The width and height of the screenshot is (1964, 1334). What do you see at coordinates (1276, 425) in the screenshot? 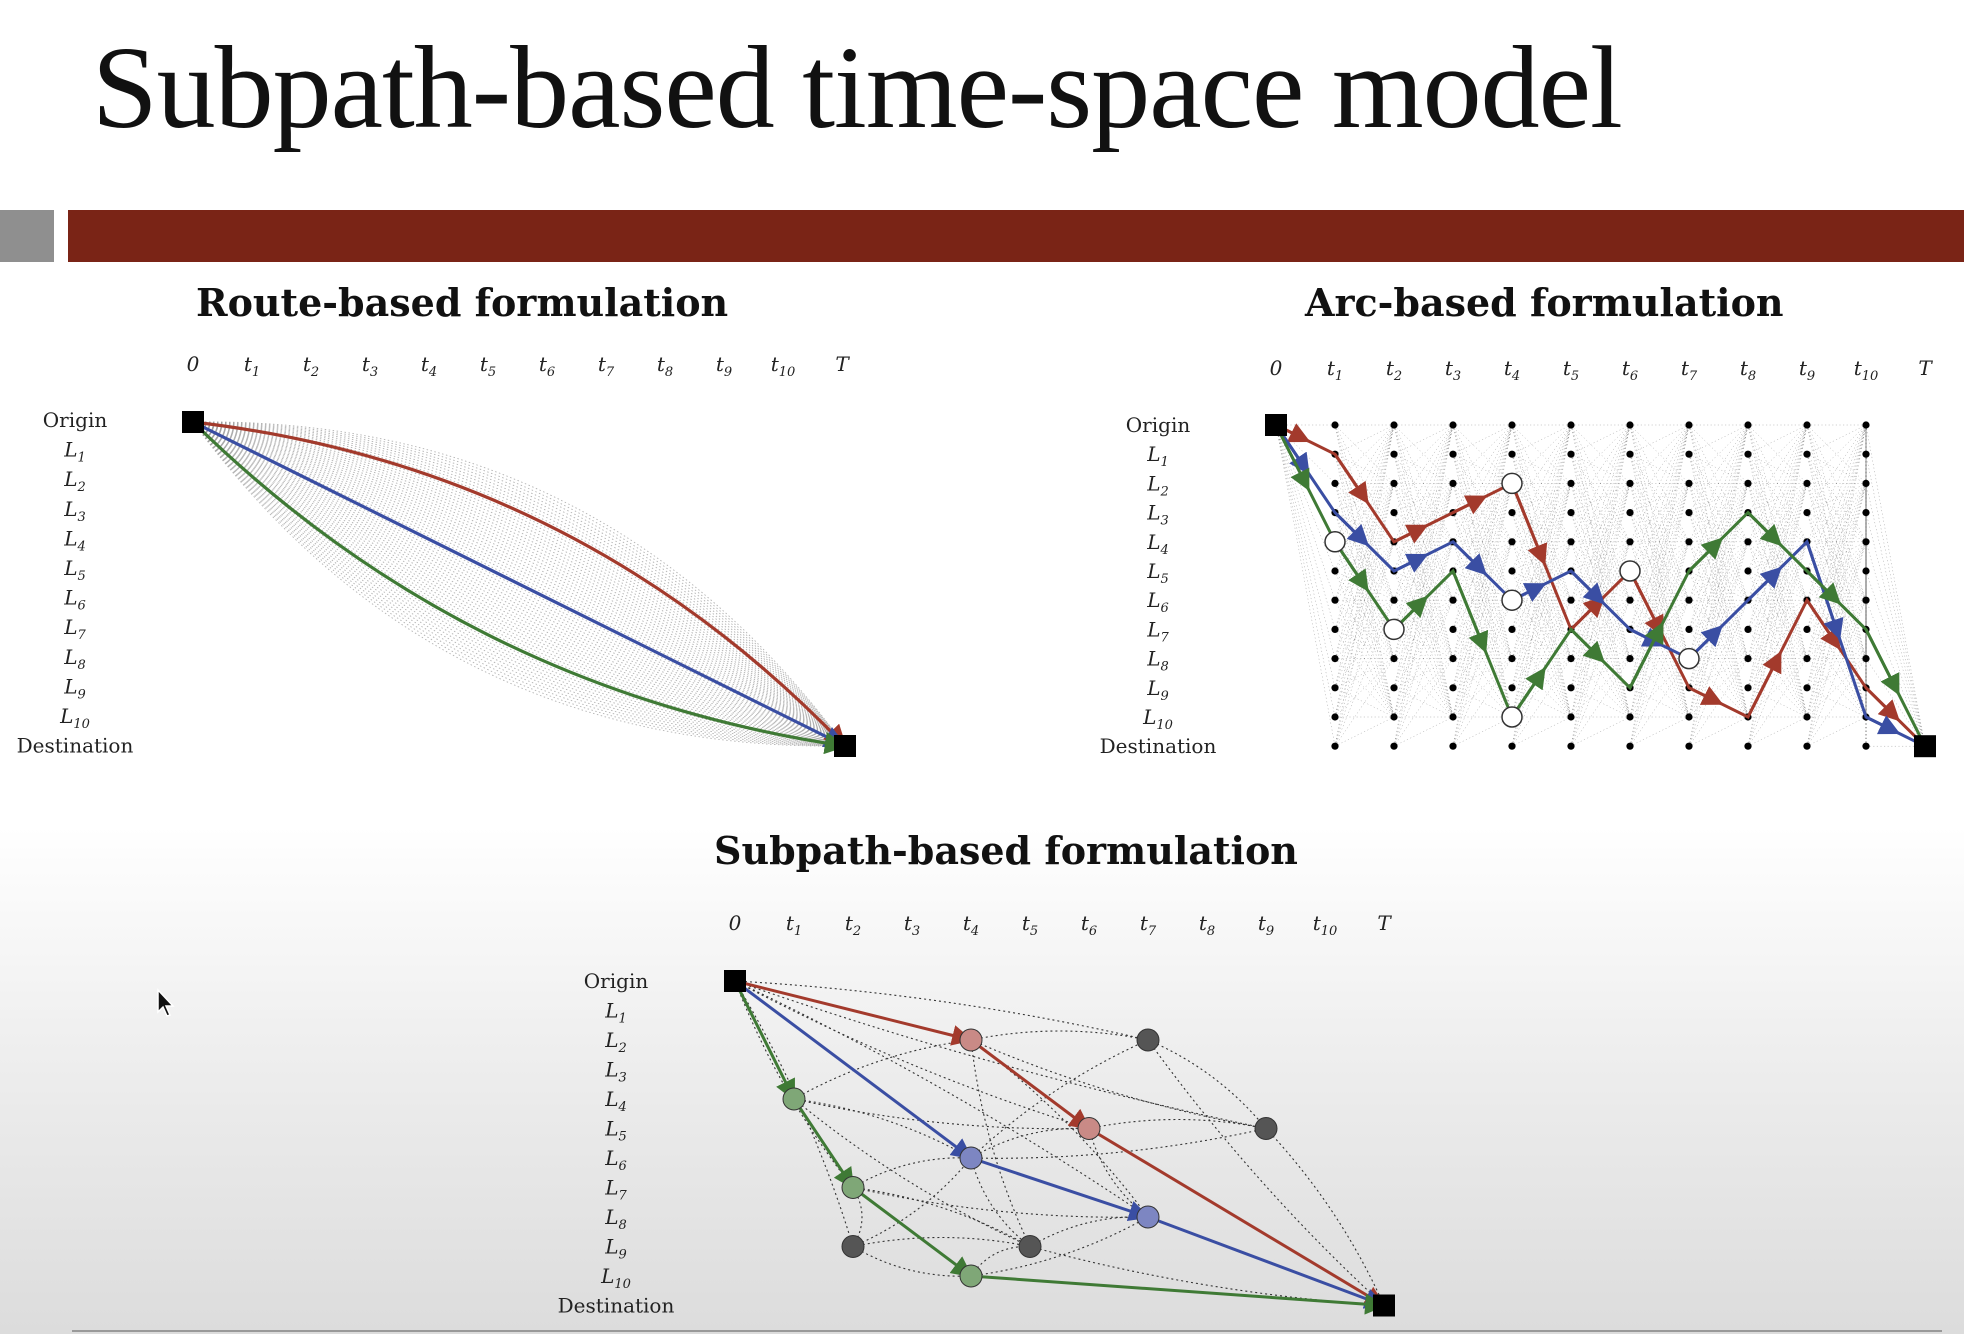
I see `origin-node` at bounding box center [1276, 425].